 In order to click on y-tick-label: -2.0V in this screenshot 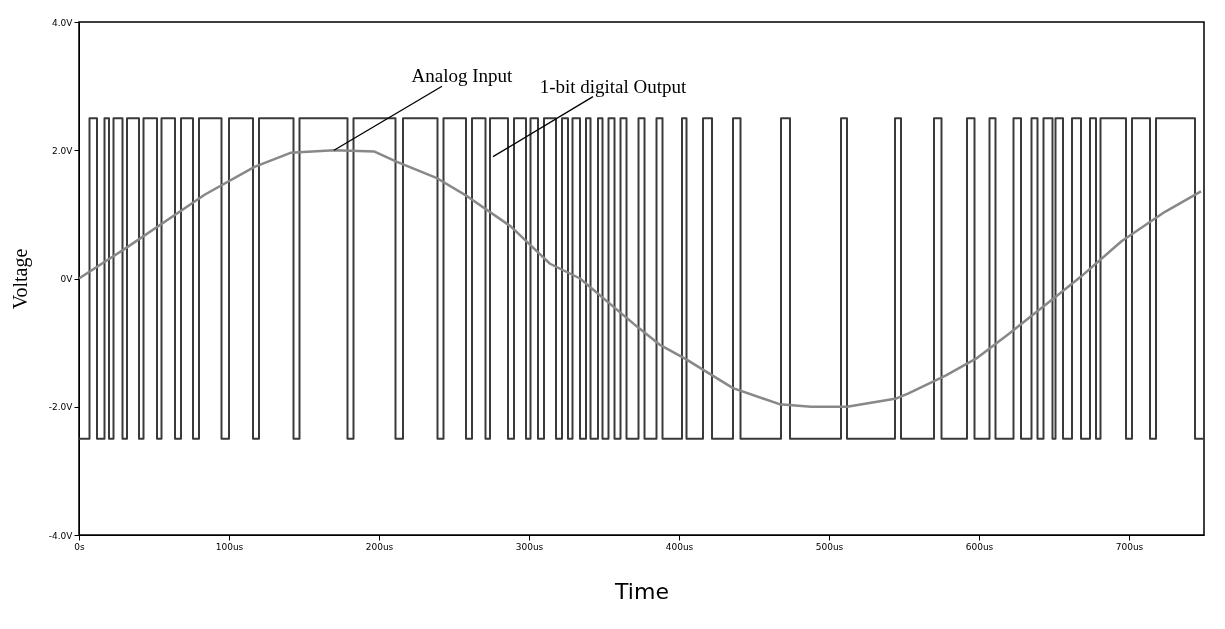, I will do `click(61, 407)`.